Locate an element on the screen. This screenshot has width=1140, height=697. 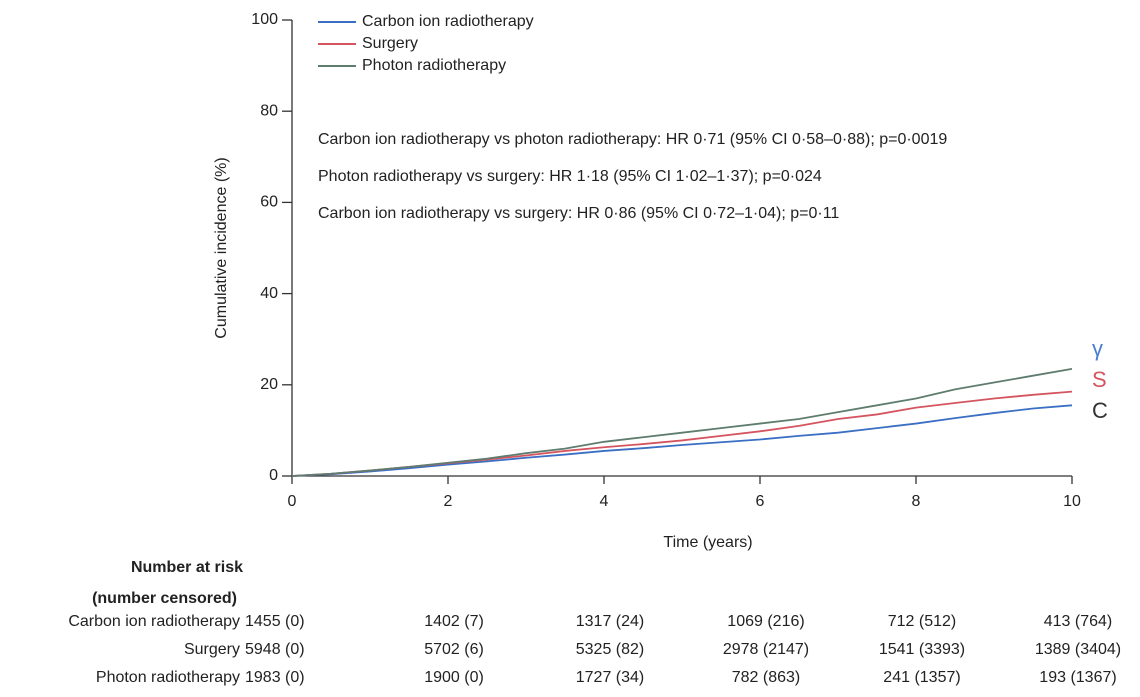
y-tick-label: 40 is located at coordinates (269, 293).